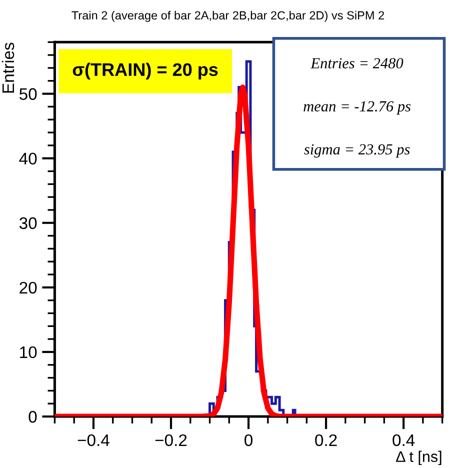  What do you see at coordinates (171, 440) in the screenshot?
I see `x-tick-label: −0.2` at bounding box center [171, 440].